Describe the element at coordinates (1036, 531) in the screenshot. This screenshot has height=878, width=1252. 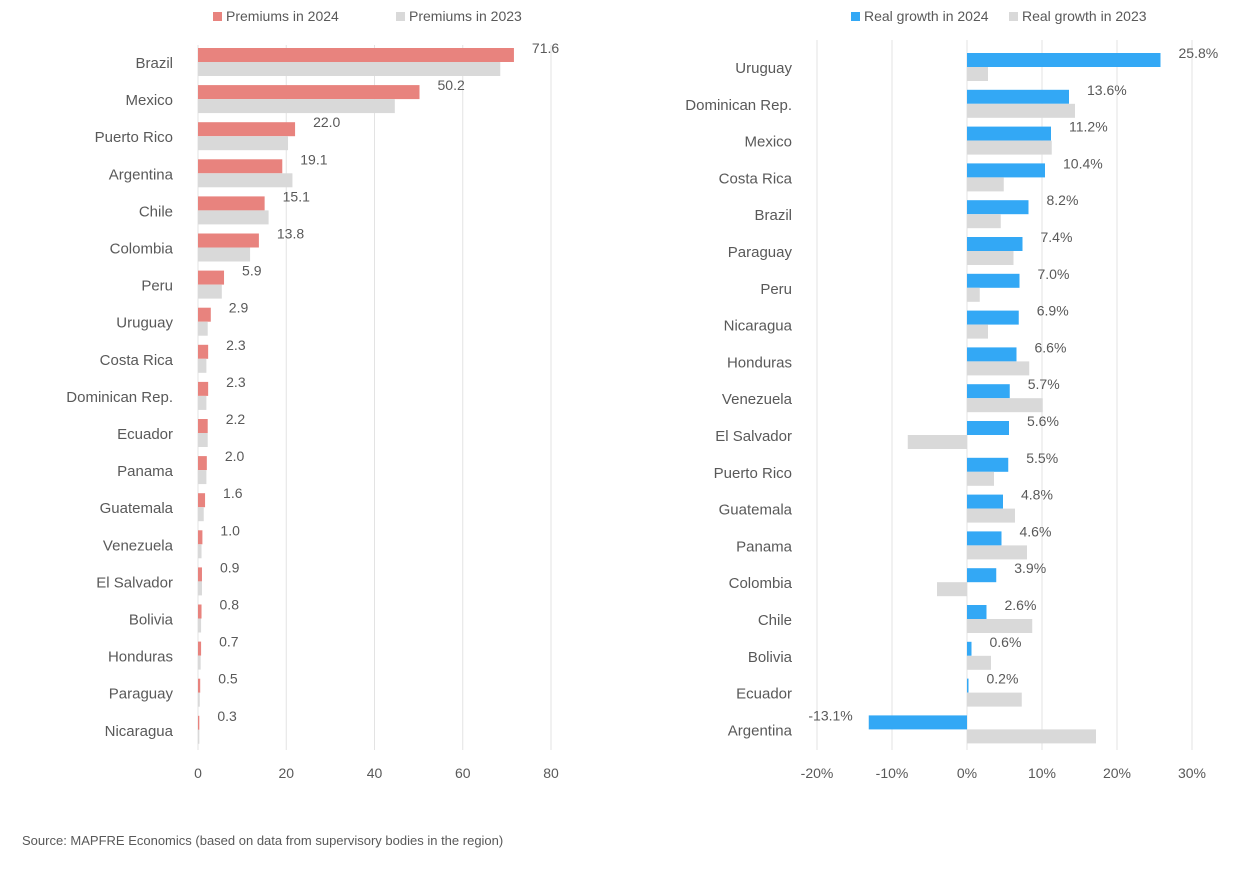
I see `growth-data-label: 4.6%` at that location.